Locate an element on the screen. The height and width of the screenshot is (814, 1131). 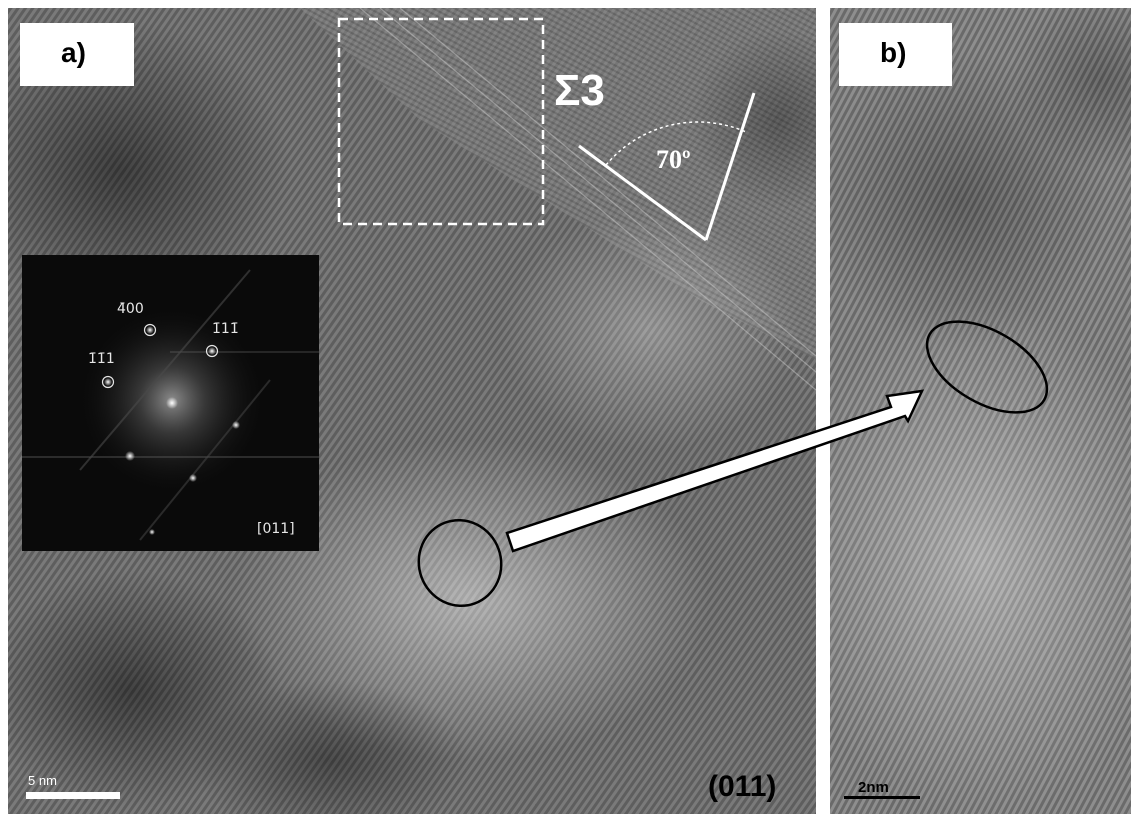
angle-indicator is located at coordinates (667, 167).